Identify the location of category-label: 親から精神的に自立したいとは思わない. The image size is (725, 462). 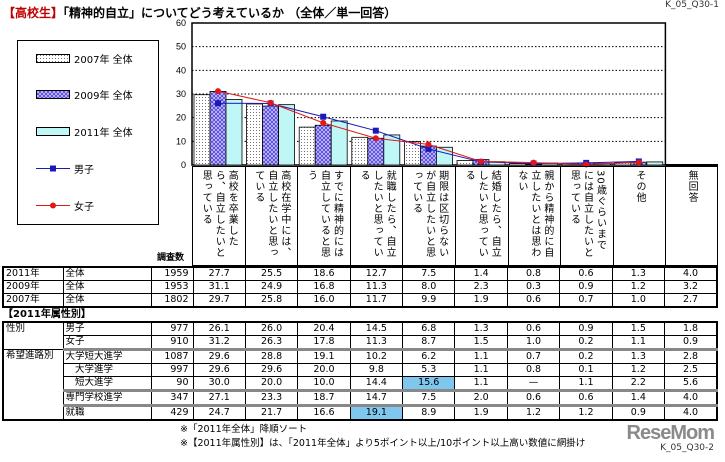
(534, 214).